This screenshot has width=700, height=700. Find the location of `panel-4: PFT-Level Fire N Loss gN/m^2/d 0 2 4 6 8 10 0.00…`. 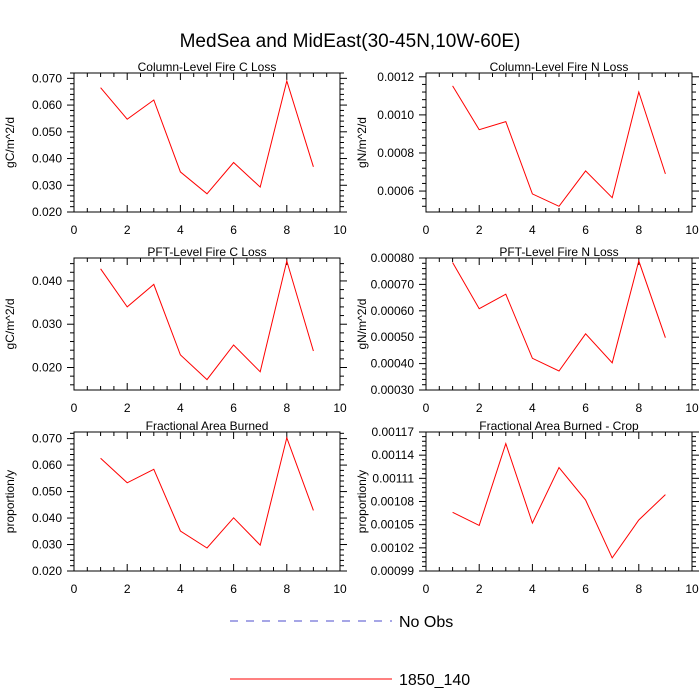

panel-4: PFT-Level Fire N Loss gN/m^2/d 0 2 4 6 8 10 0.00… is located at coordinates (527, 330).